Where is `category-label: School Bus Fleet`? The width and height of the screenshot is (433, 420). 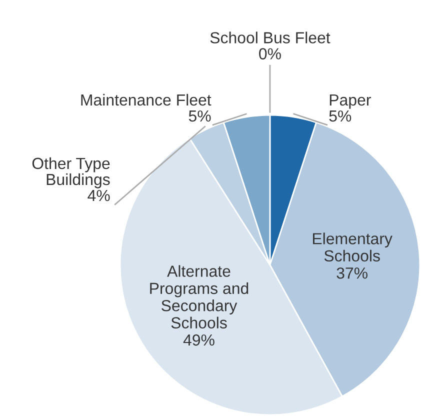 category-label: School Bus Fleet is located at coordinates (270, 38).